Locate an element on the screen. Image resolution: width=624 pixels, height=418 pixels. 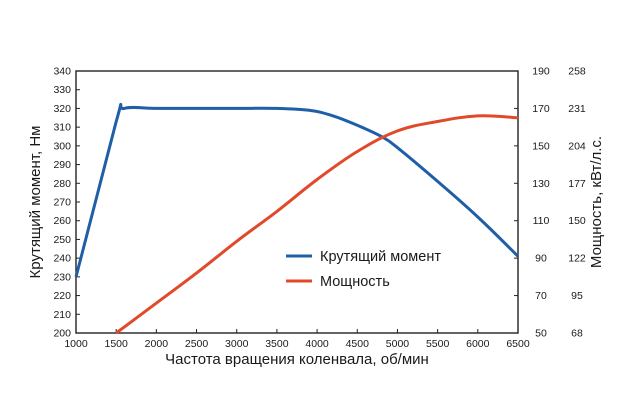
y-right-hp-tick-label: 177 is located at coordinates (577, 184).